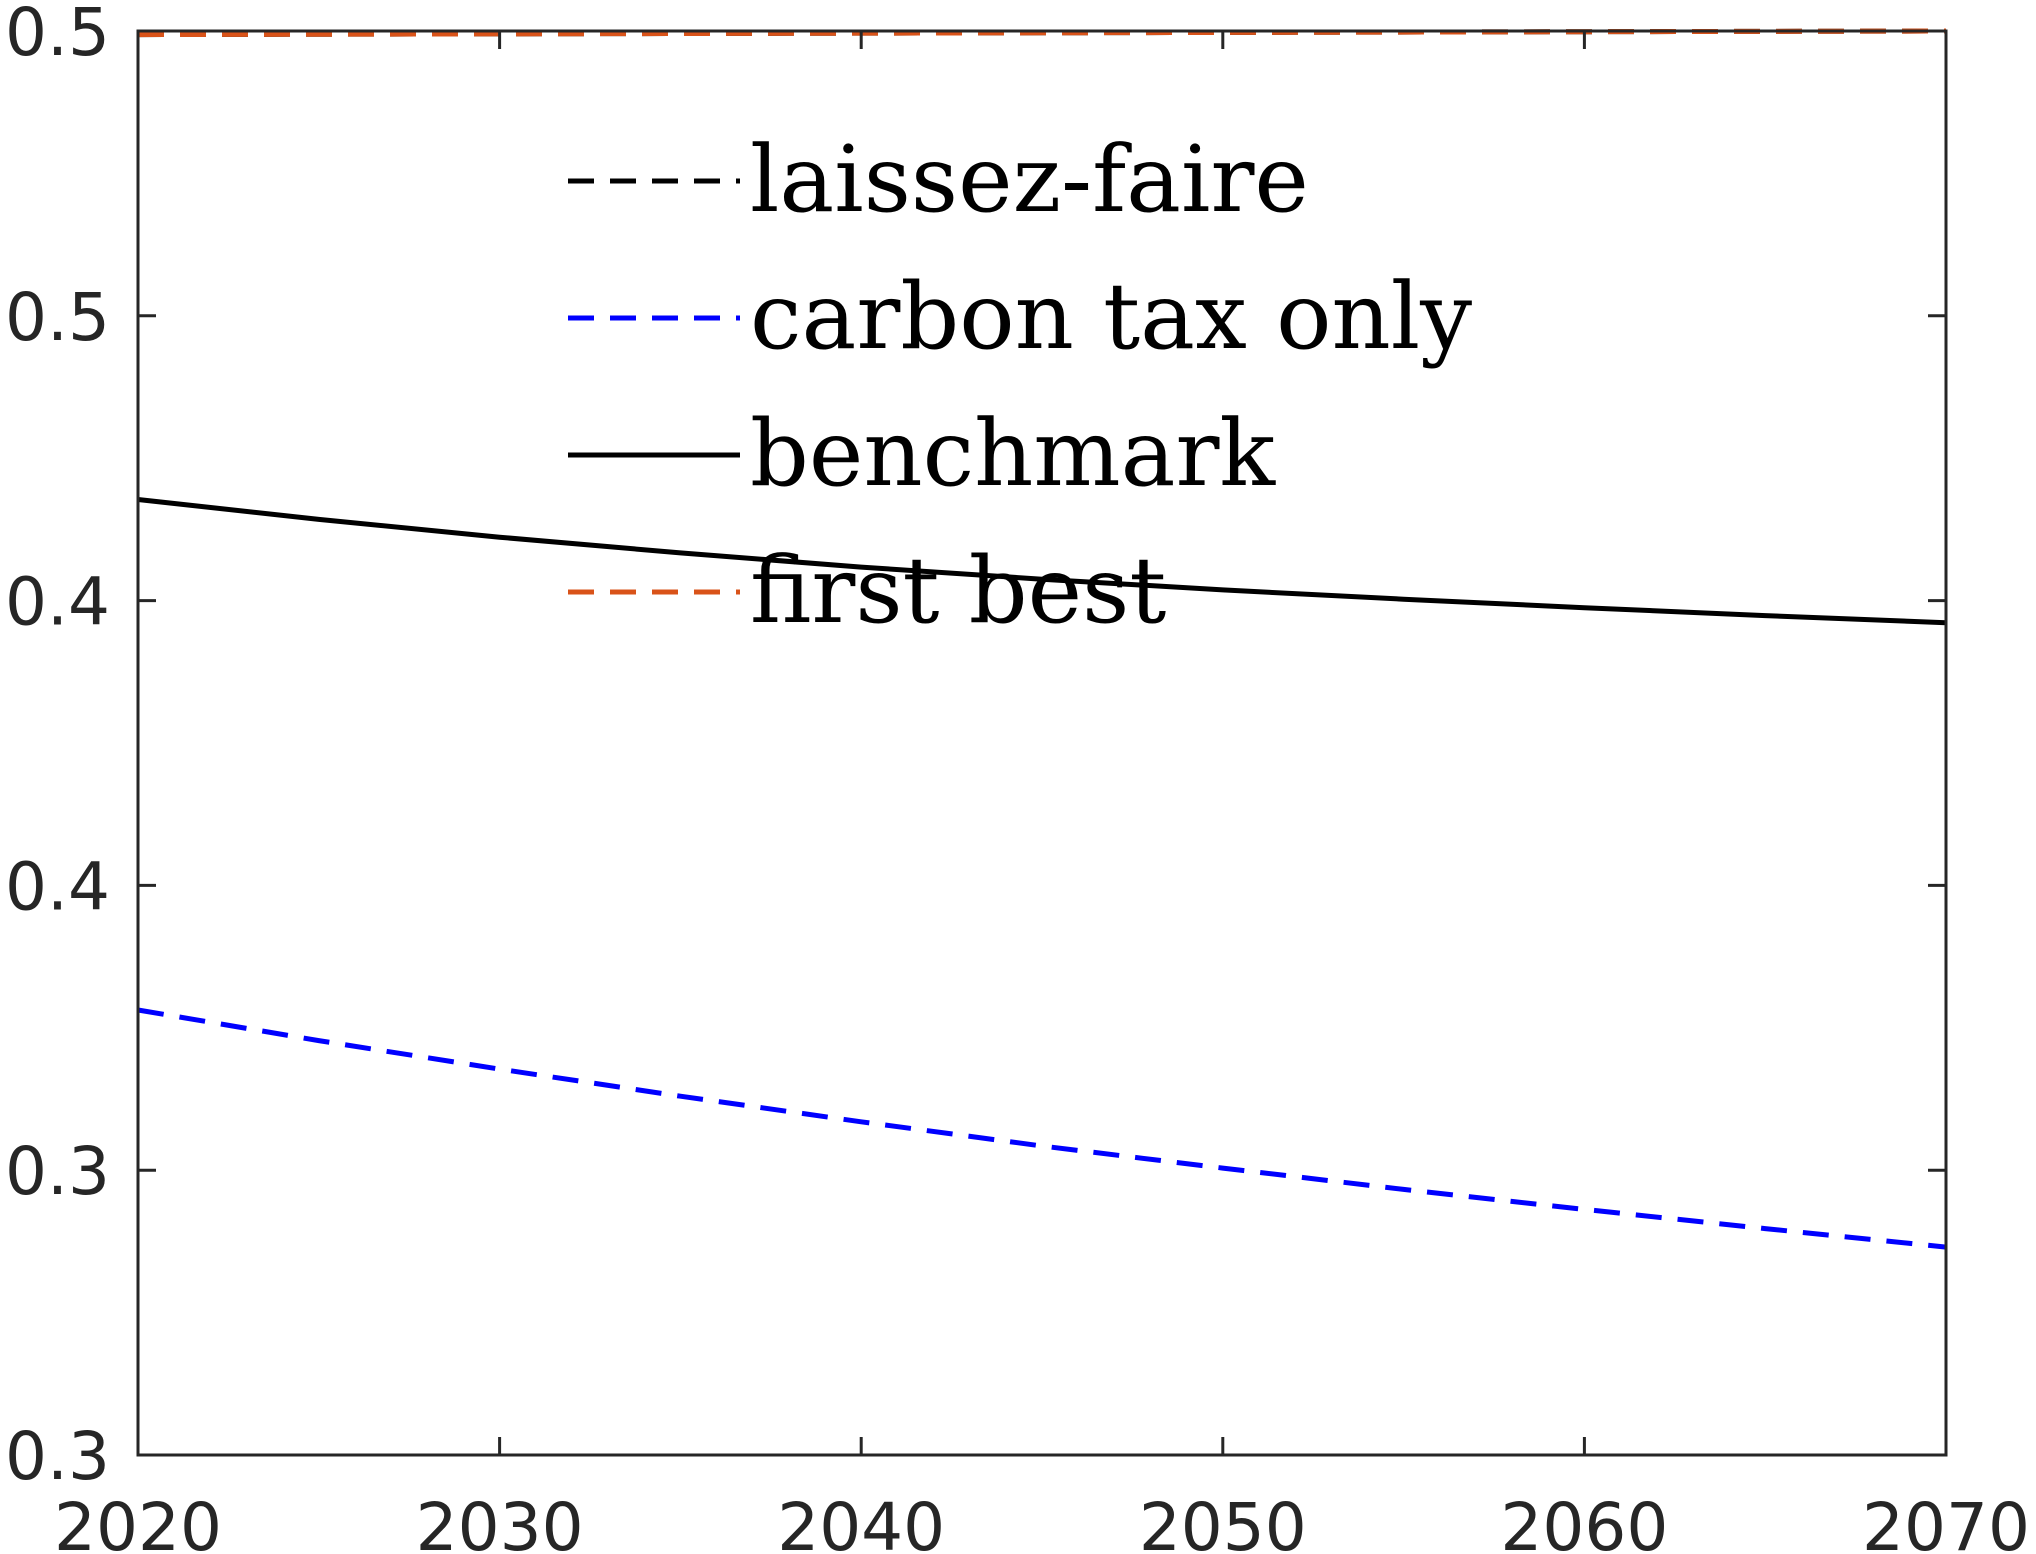 The height and width of the screenshot is (1554, 2036). What do you see at coordinates (1042, 1128) in the screenshot?
I see `series-line-carbon-tax-only` at bounding box center [1042, 1128].